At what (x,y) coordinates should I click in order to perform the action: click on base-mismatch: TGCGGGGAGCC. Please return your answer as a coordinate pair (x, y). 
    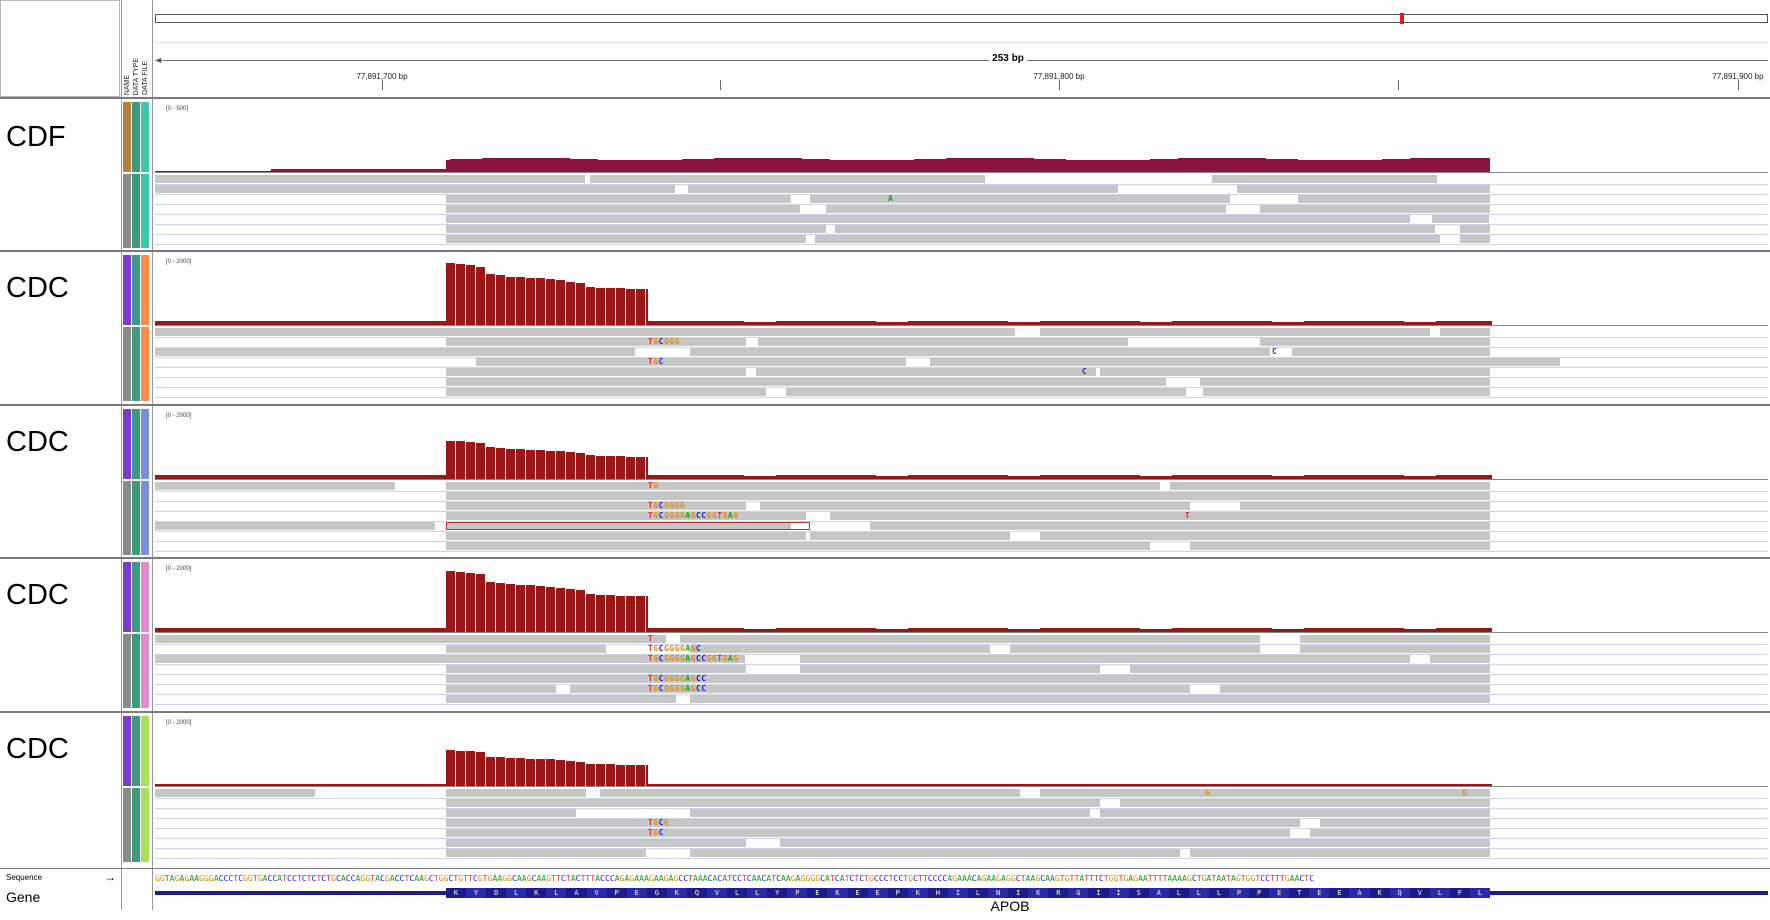
    Looking at the image, I should click on (677, 678).